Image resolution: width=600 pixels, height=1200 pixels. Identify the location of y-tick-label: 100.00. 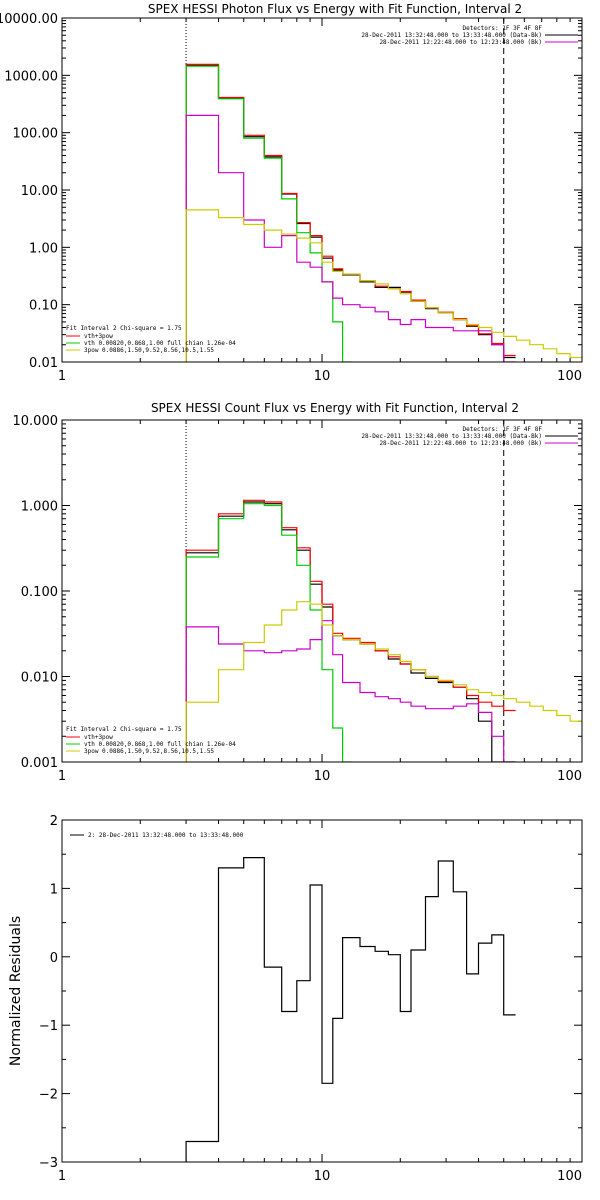
(36, 134).